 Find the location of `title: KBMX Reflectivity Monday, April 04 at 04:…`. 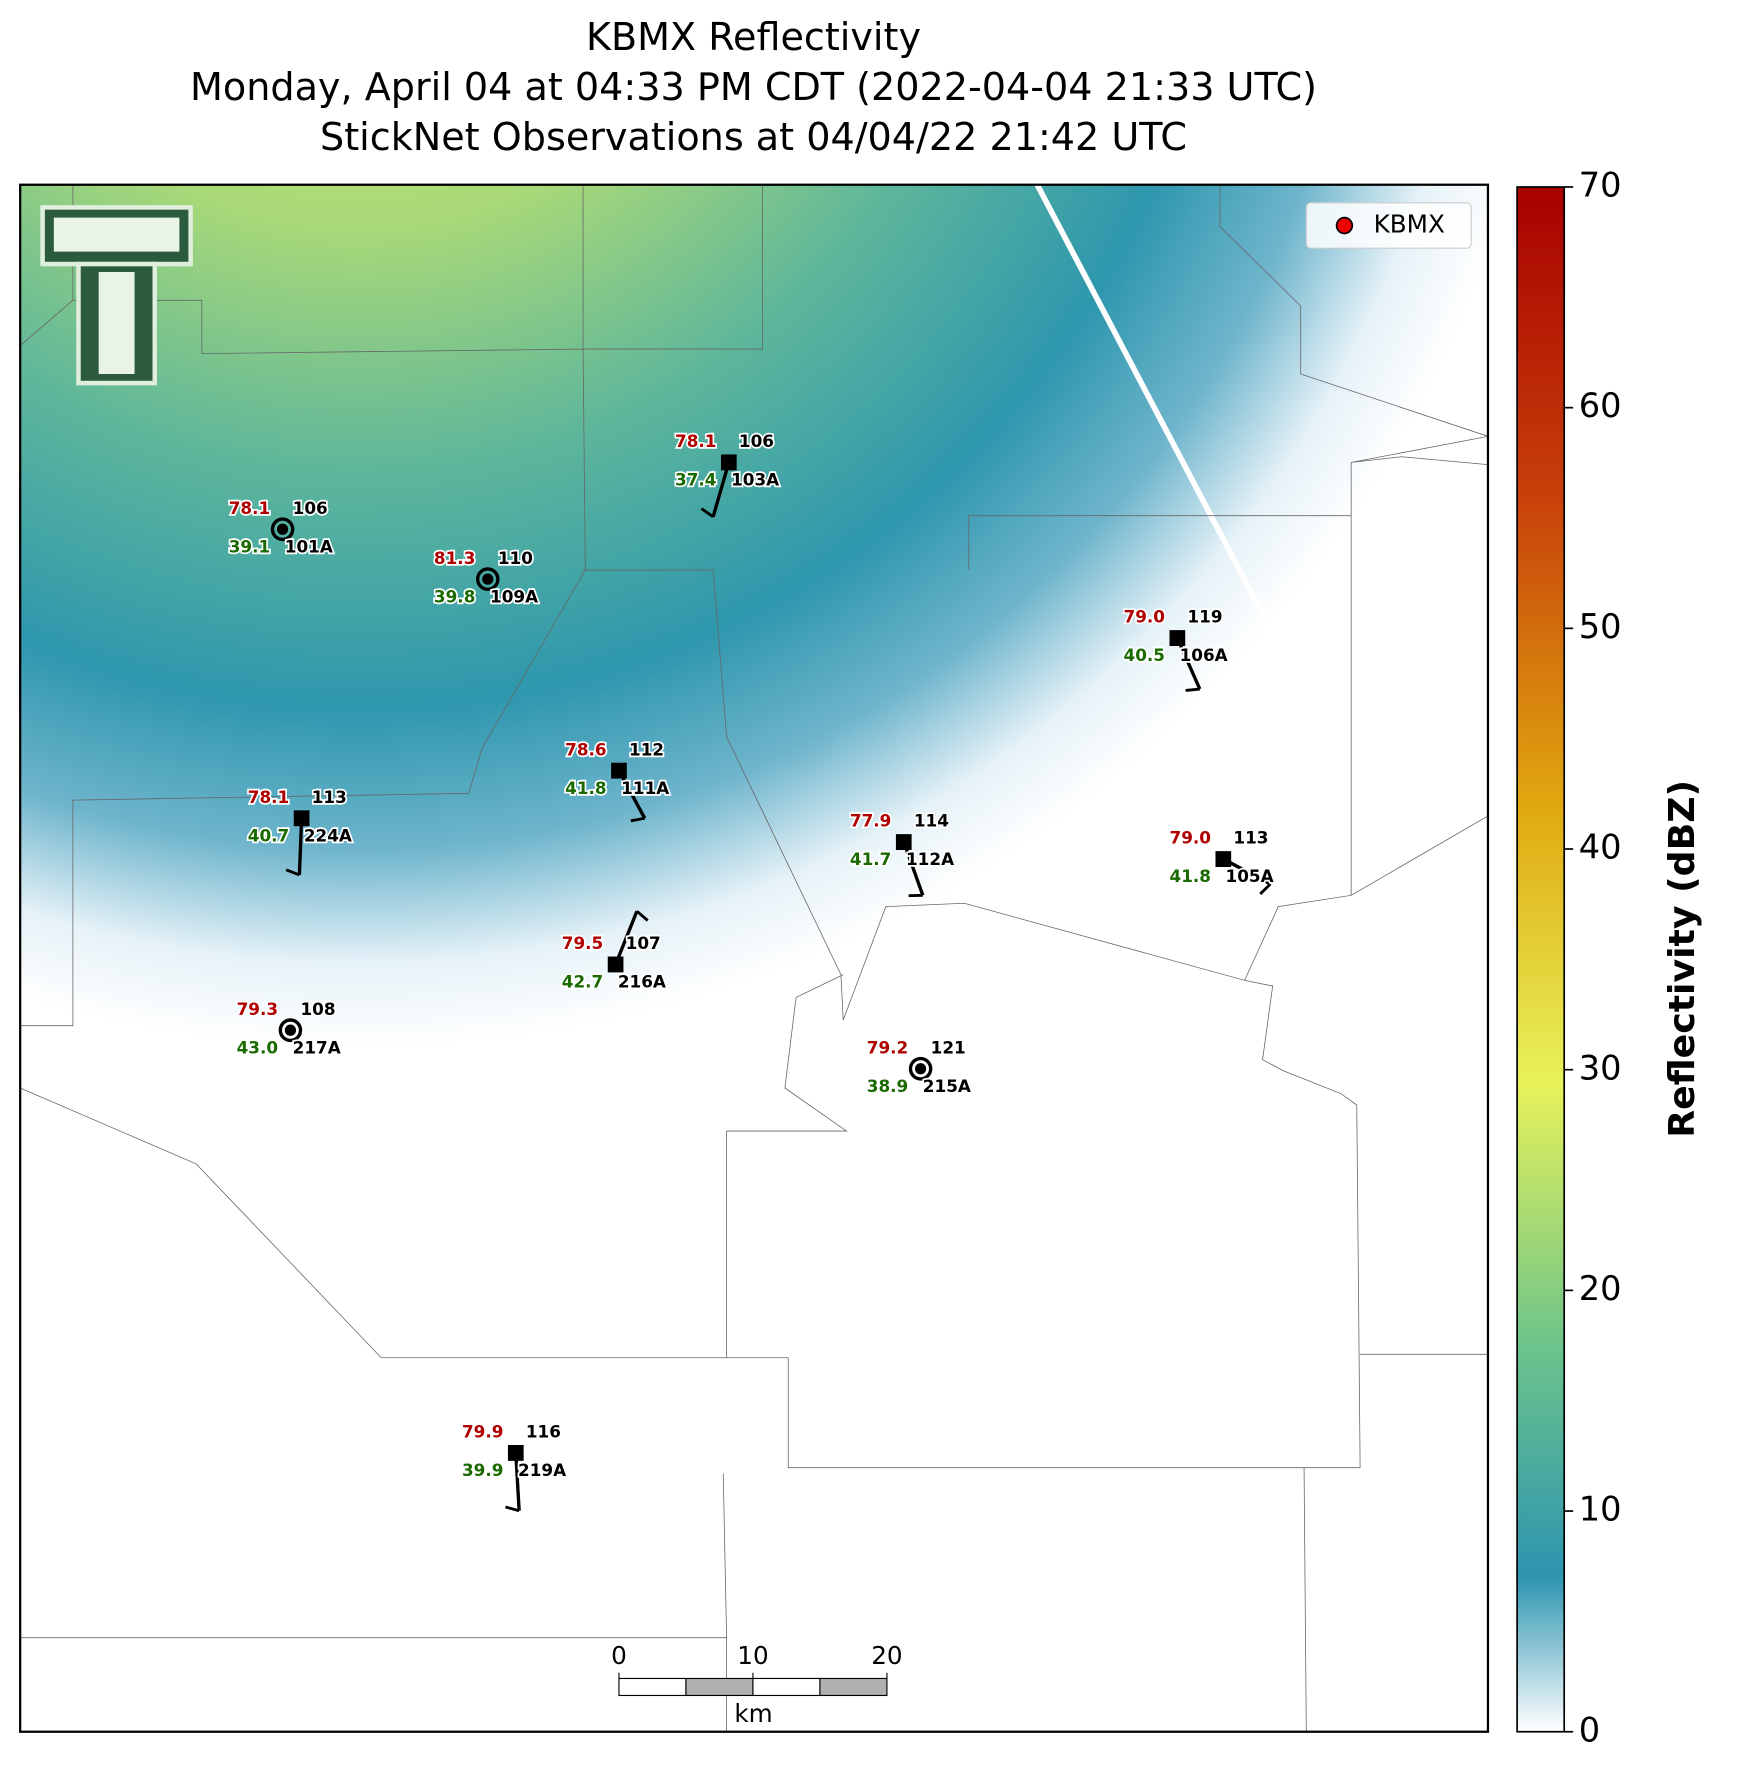

title: KBMX Reflectivity Monday, April 04 at 04:… is located at coordinates (753, 87).